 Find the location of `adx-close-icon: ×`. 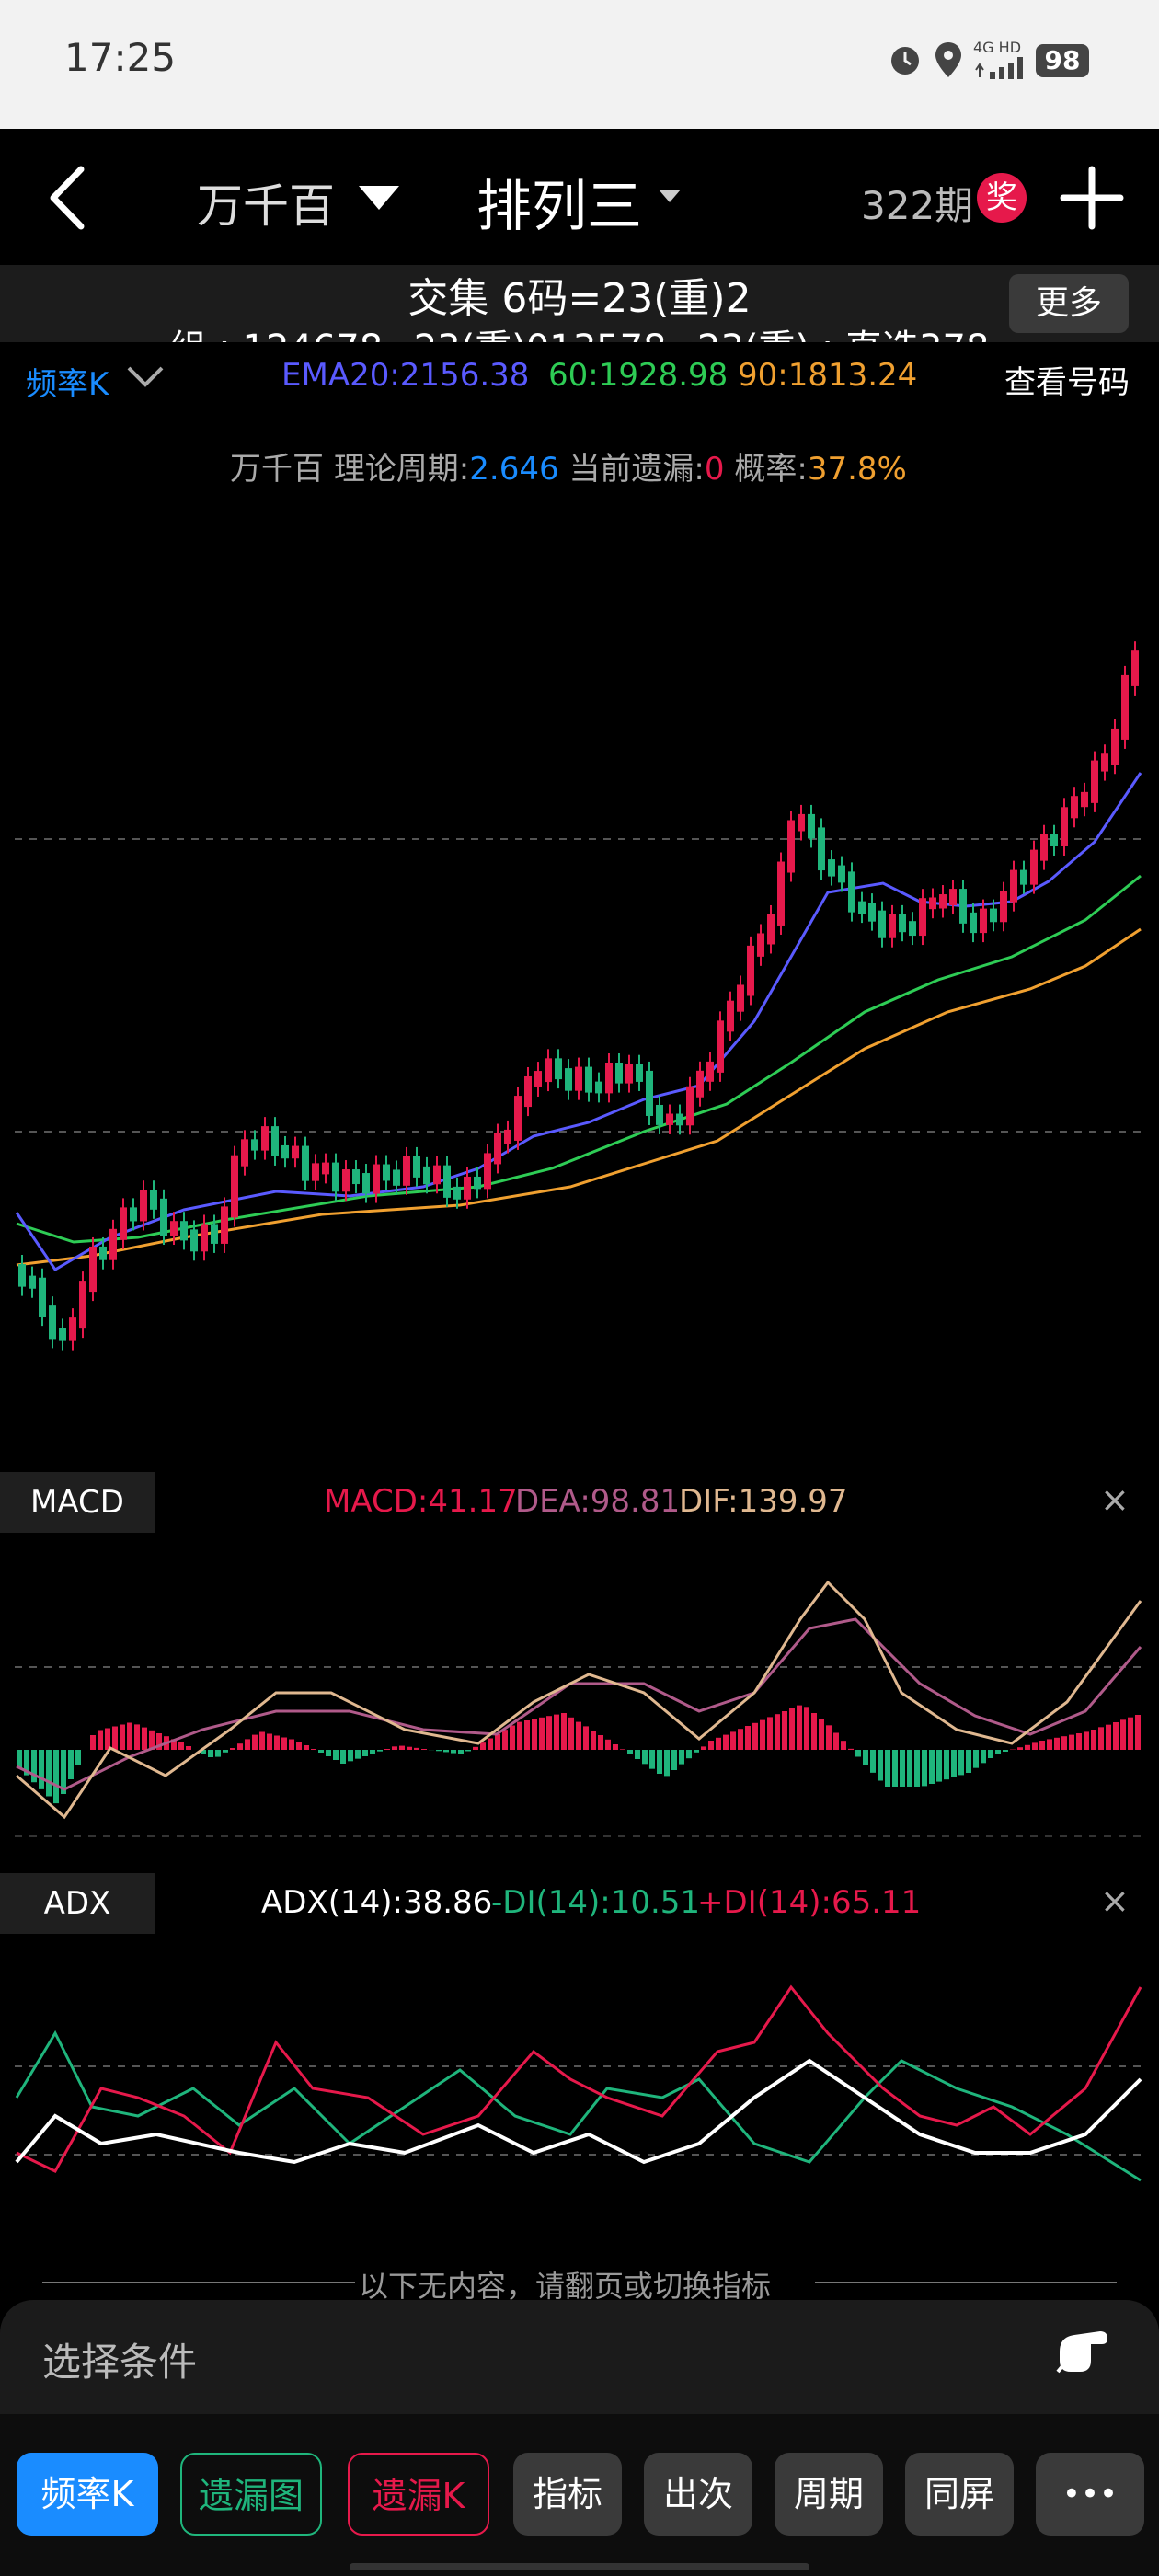

adx-close-icon: × is located at coordinates (1115, 1901).